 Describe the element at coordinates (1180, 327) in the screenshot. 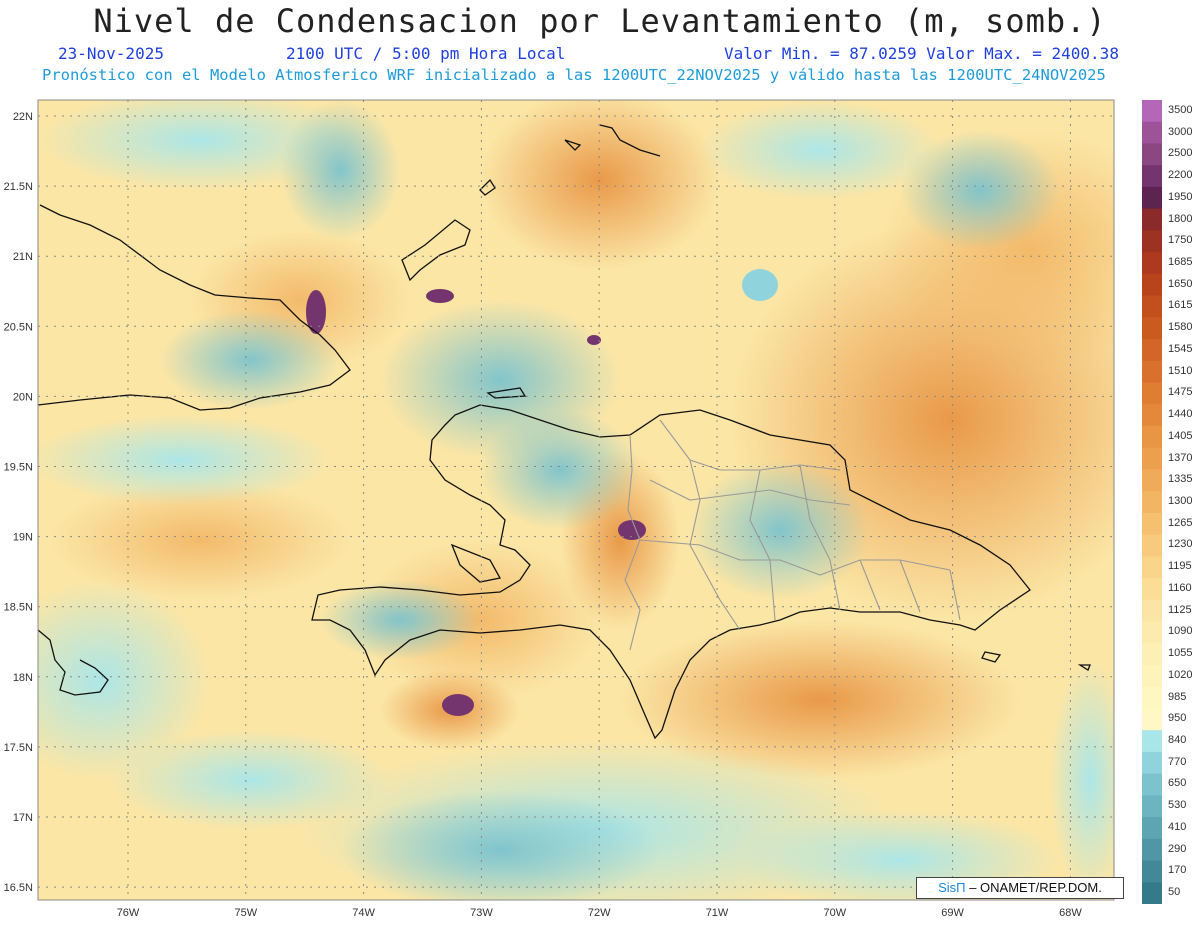

I see `legend-label: 1580` at that location.